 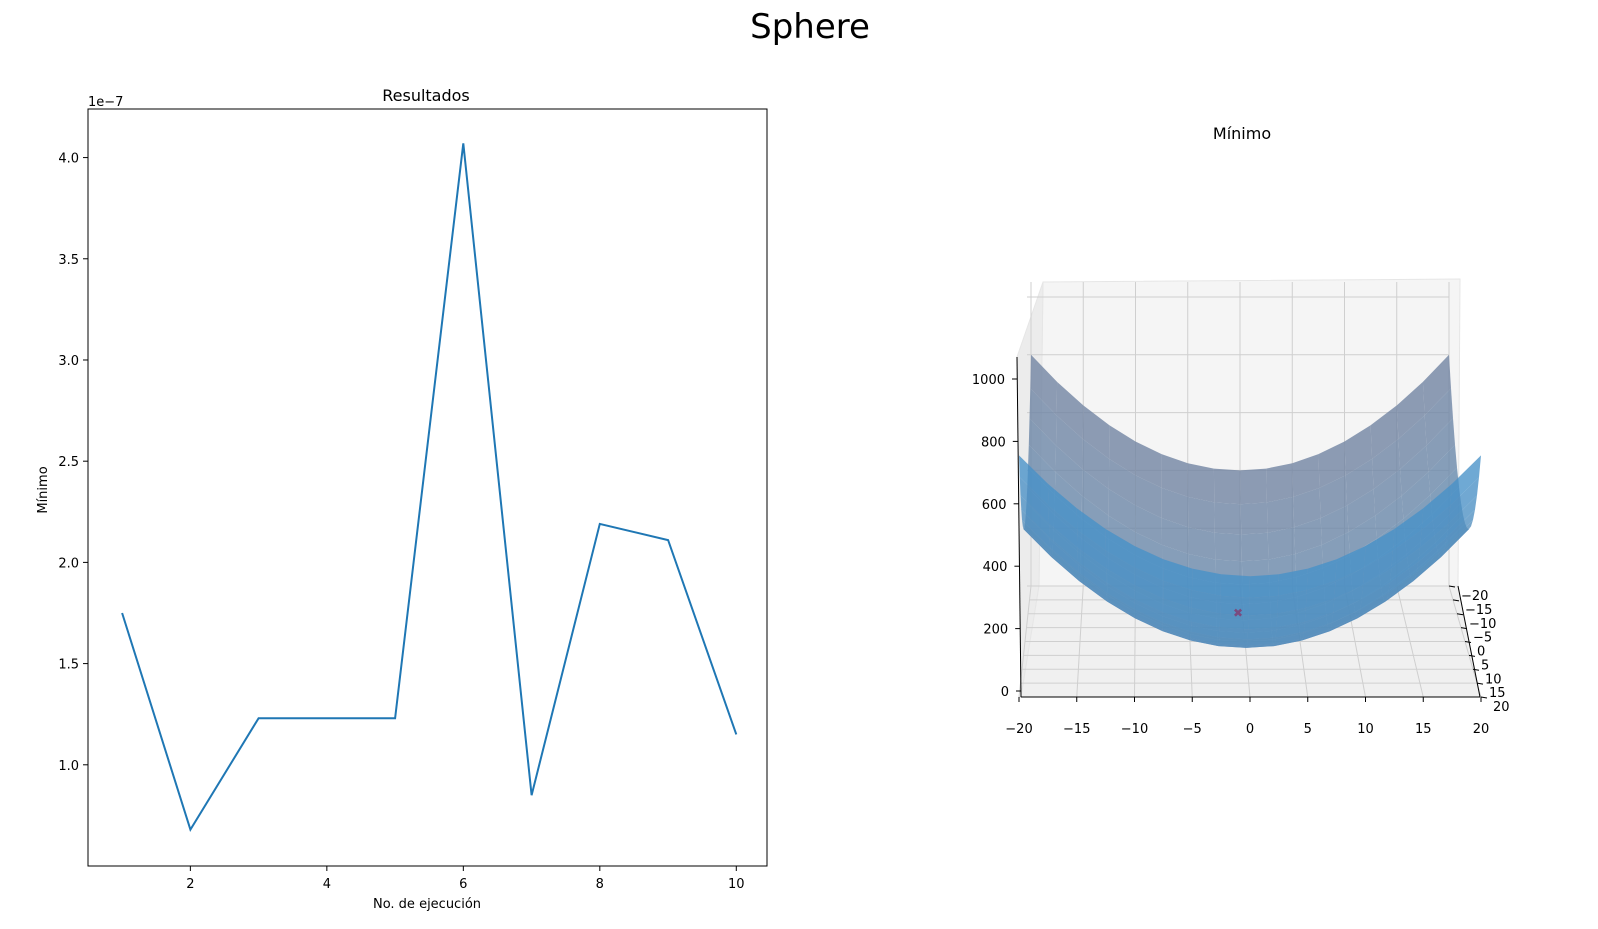 What do you see at coordinates (190, 884) in the screenshot?
I see `x-tick-label: 2` at bounding box center [190, 884].